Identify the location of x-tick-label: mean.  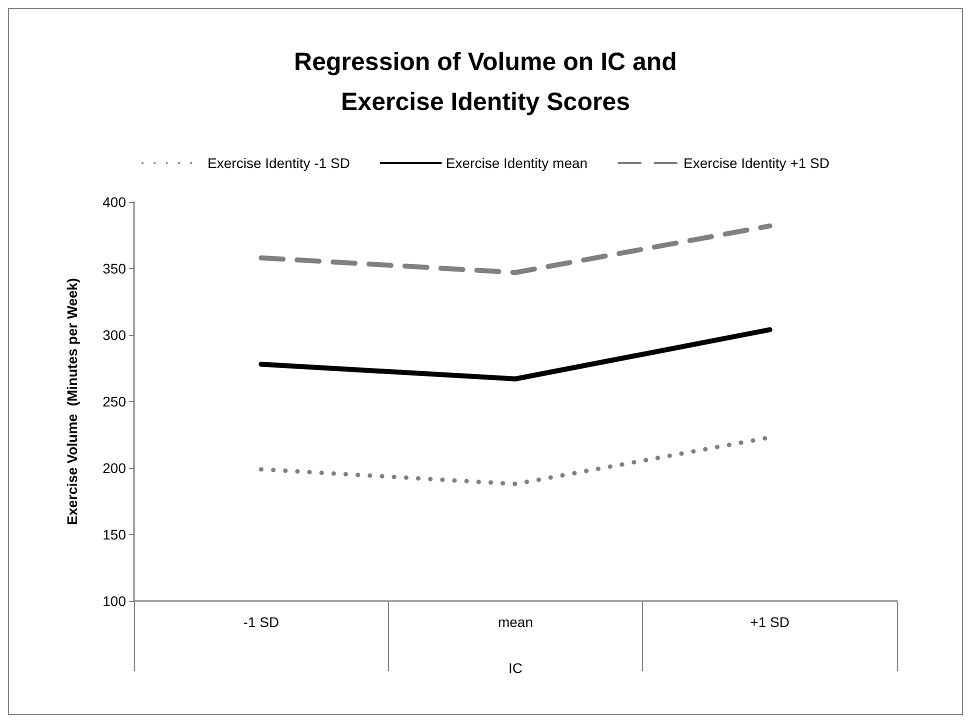
(516, 622).